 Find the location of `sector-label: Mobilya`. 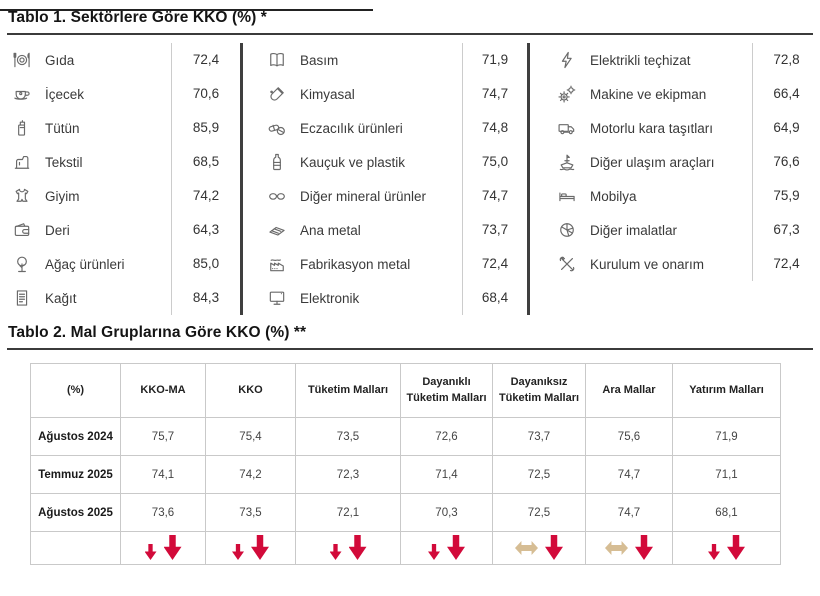

sector-label: Mobilya is located at coordinates (613, 196).